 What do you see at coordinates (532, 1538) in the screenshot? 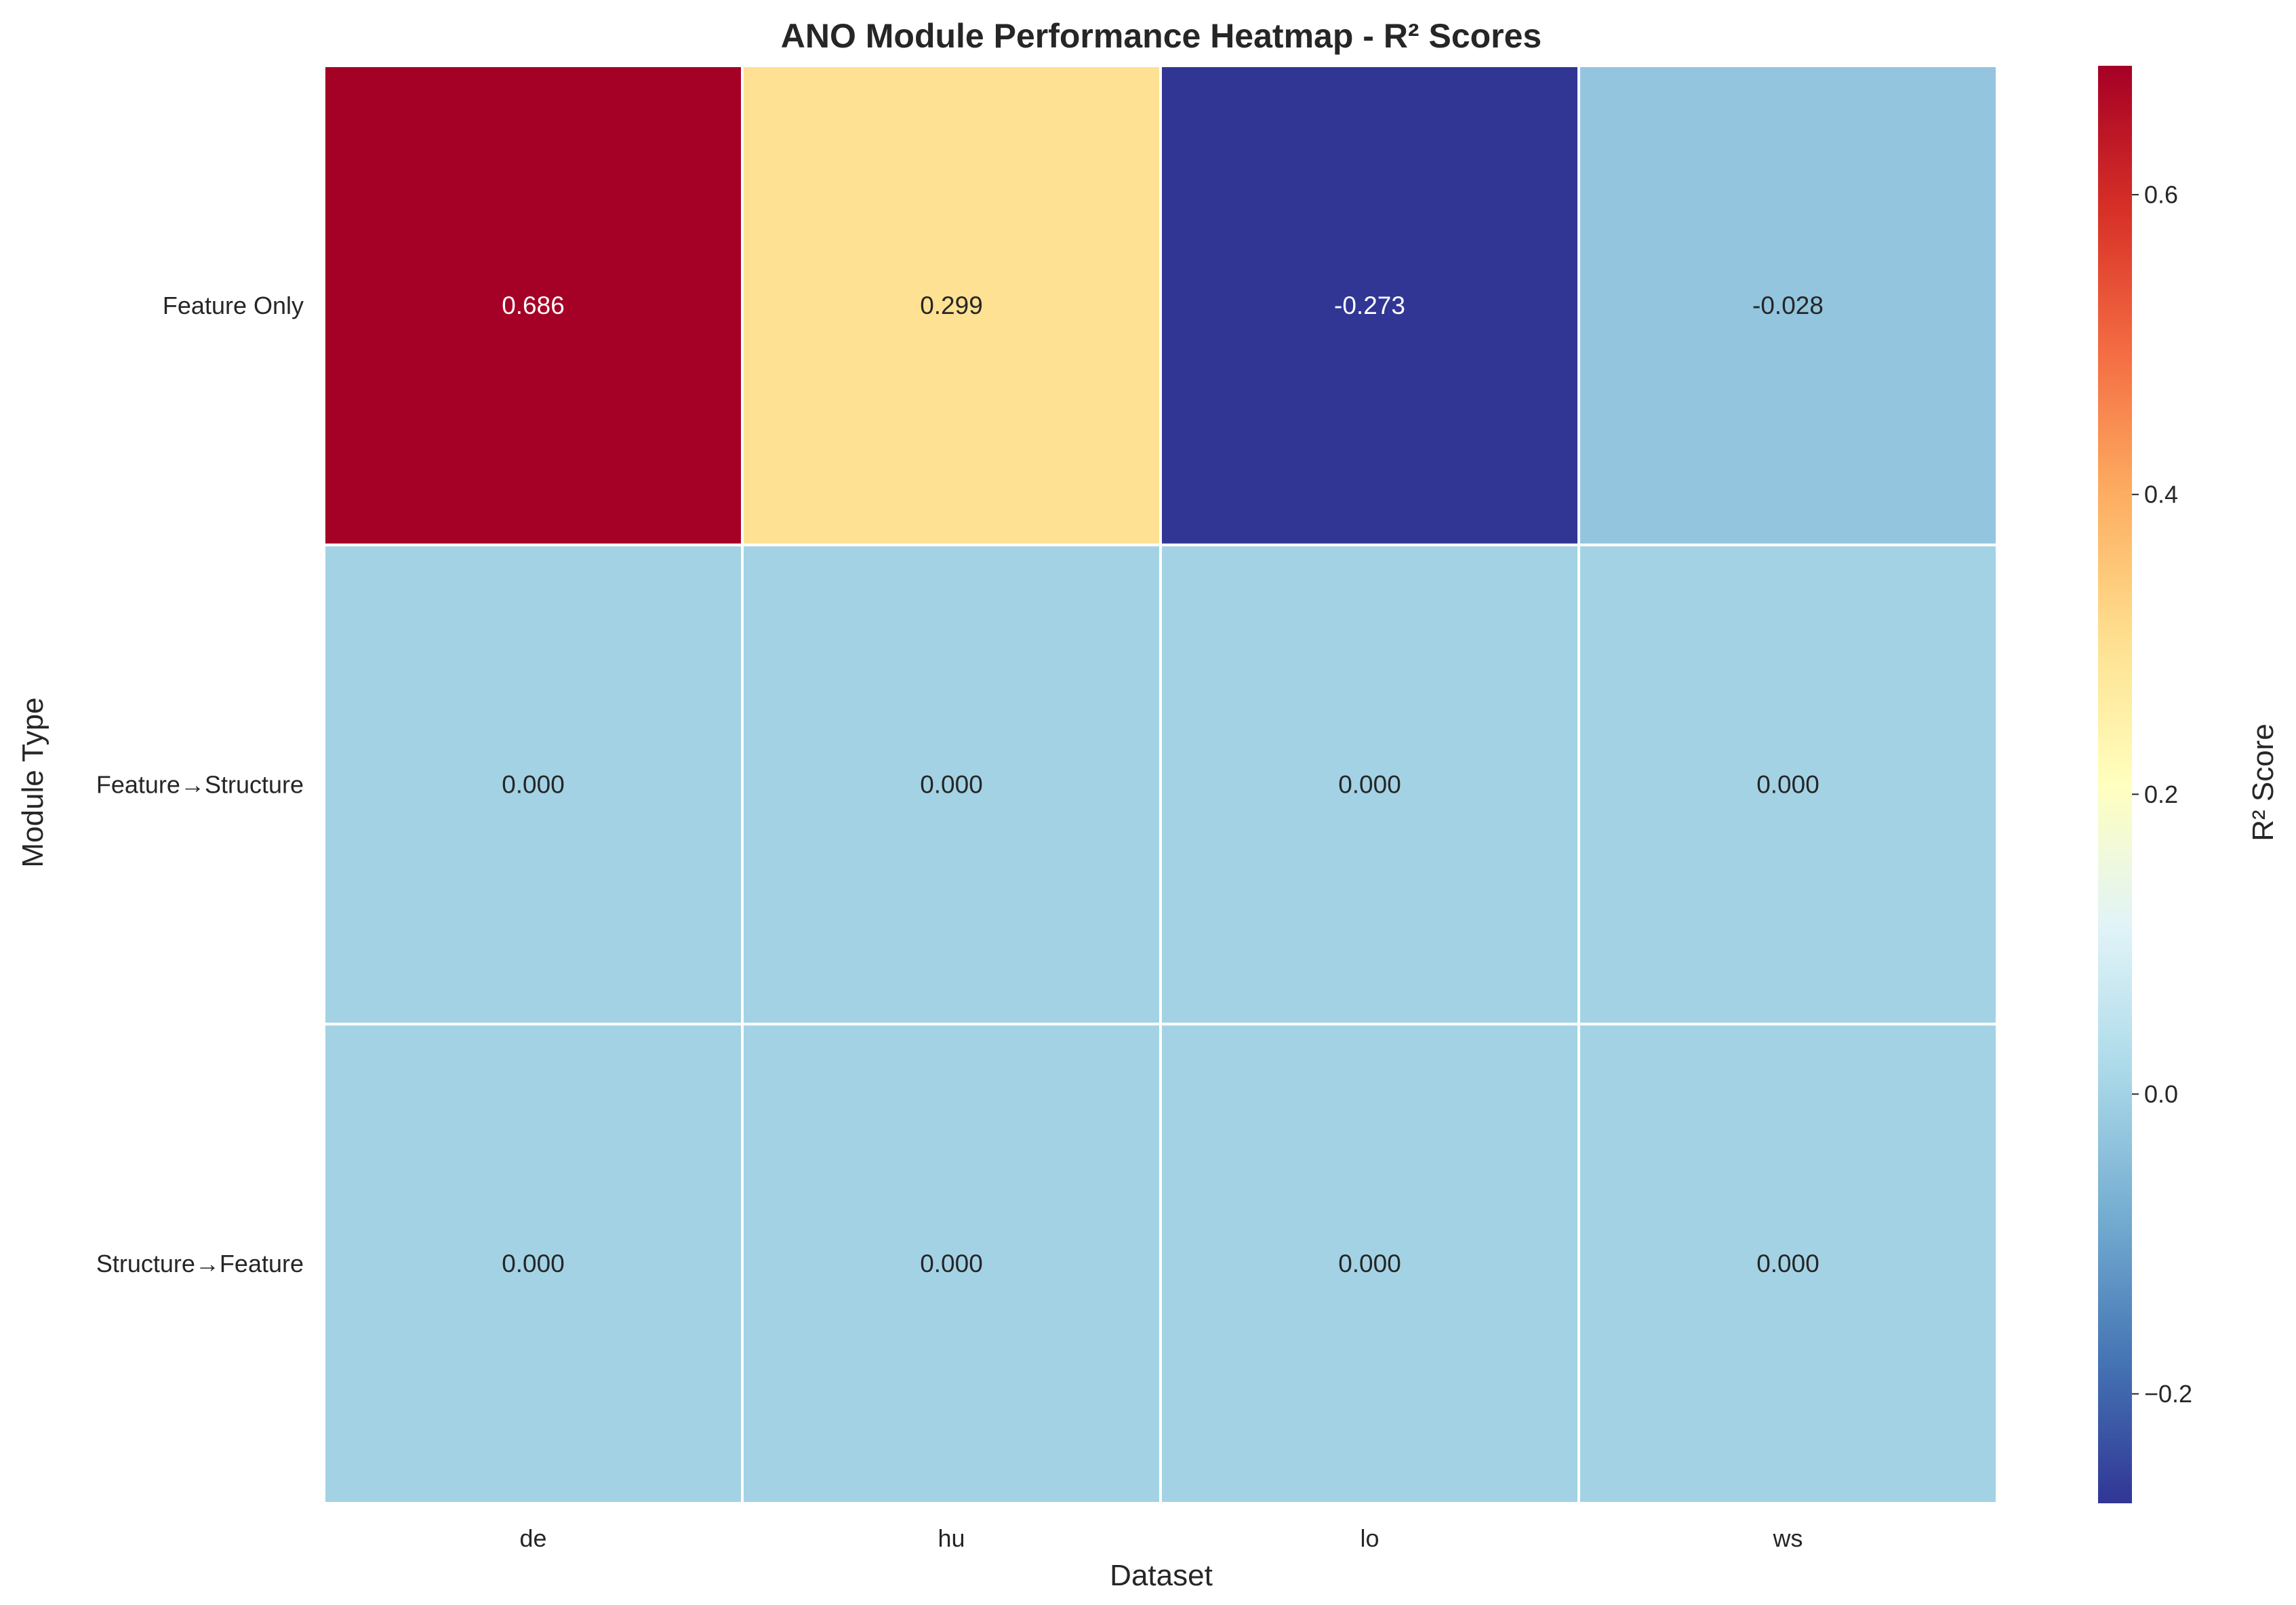
I see `x-tick-label: de` at bounding box center [532, 1538].